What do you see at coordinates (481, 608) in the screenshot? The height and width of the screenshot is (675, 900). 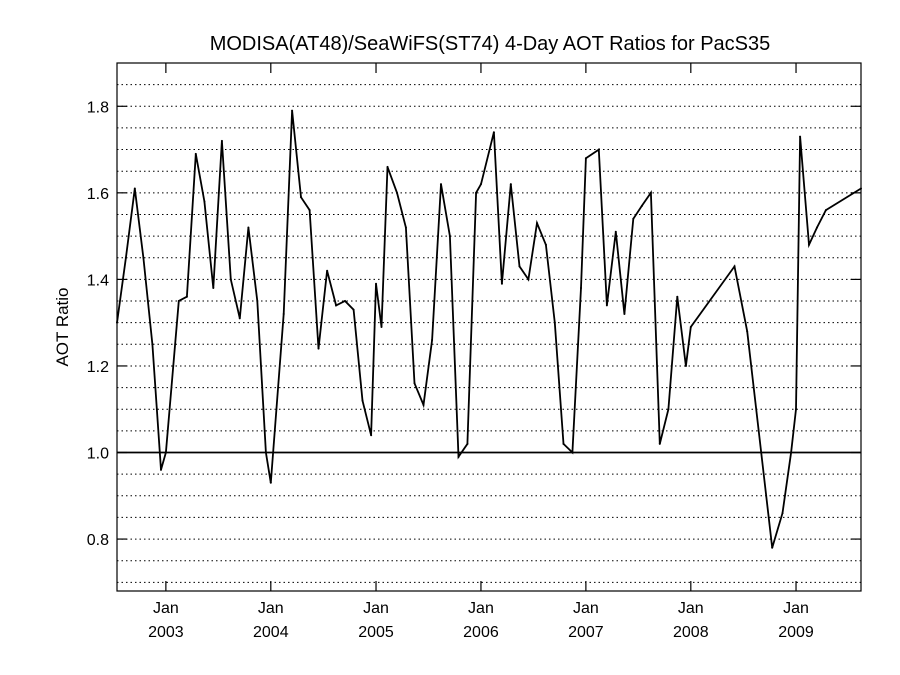 I see `x-tick-month-3: Jan` at bounding box center [481, 608].